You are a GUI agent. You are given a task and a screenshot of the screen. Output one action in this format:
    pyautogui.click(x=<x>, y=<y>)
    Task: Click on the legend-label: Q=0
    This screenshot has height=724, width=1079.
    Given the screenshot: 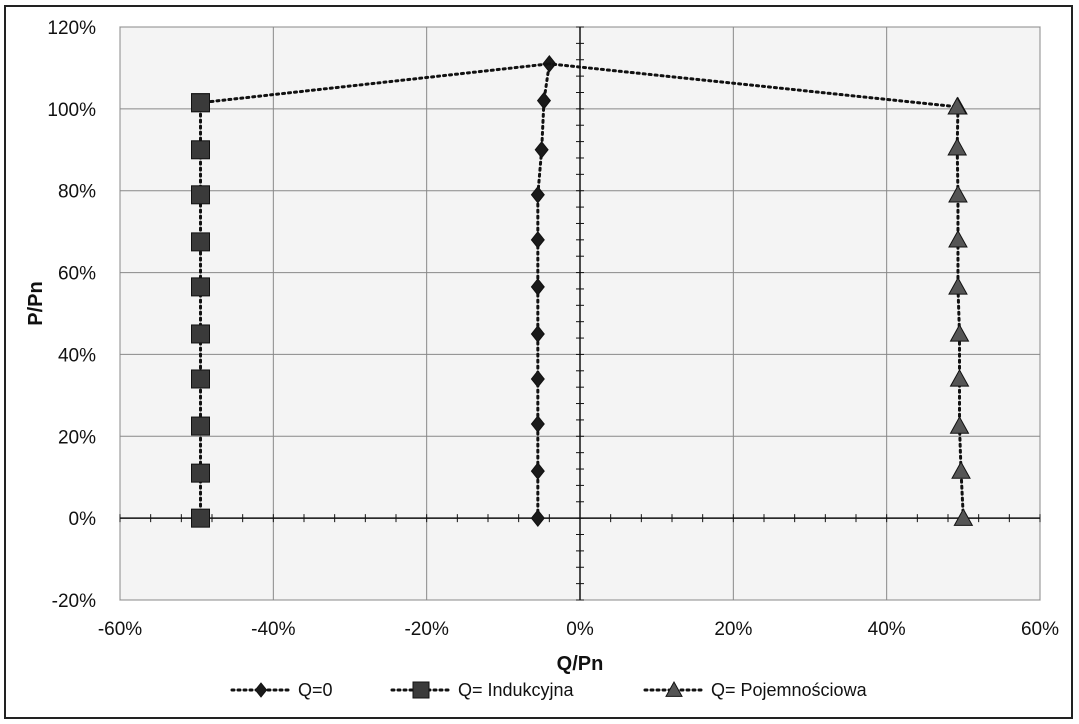 What is the action you would take?
    pyautogui.click(x=315, y=690)
    